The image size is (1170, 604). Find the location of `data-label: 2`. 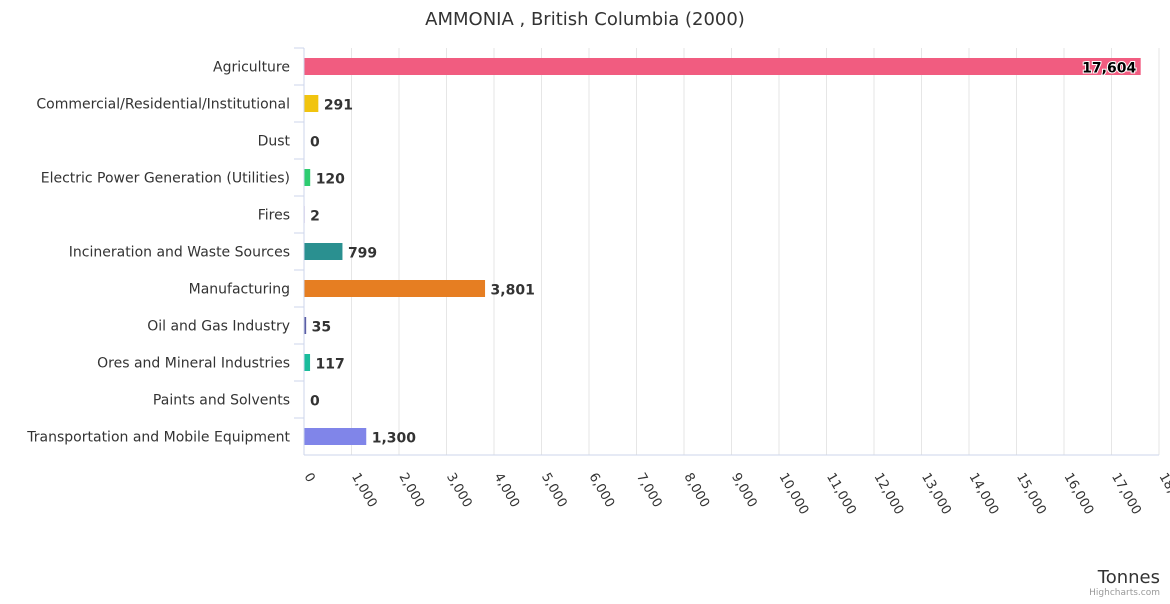

data-label: 2 is located at coordinates (315, 217).